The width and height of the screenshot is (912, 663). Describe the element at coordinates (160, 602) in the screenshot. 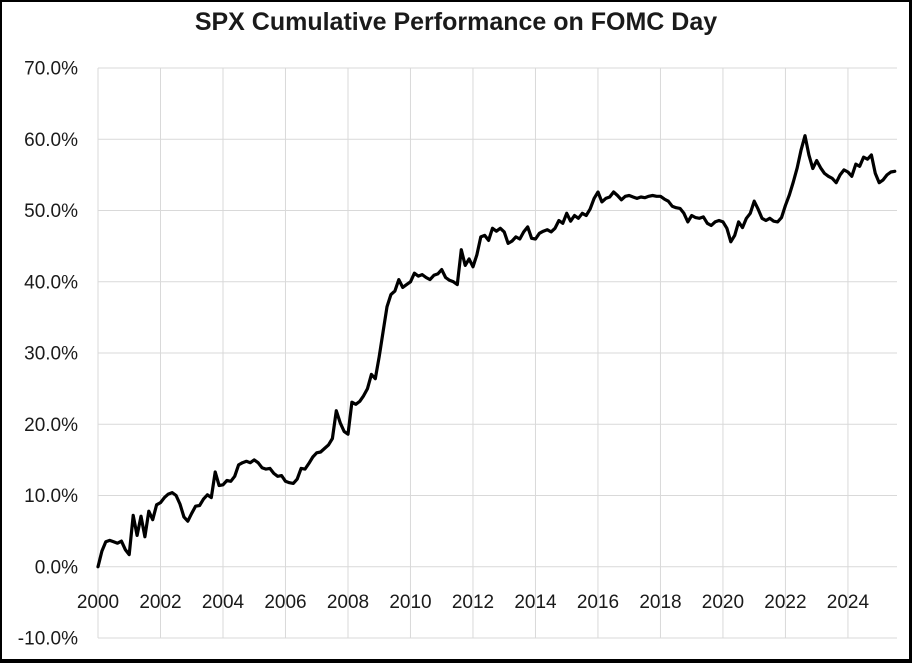

I see `x-tick-label: 2002` at that location.